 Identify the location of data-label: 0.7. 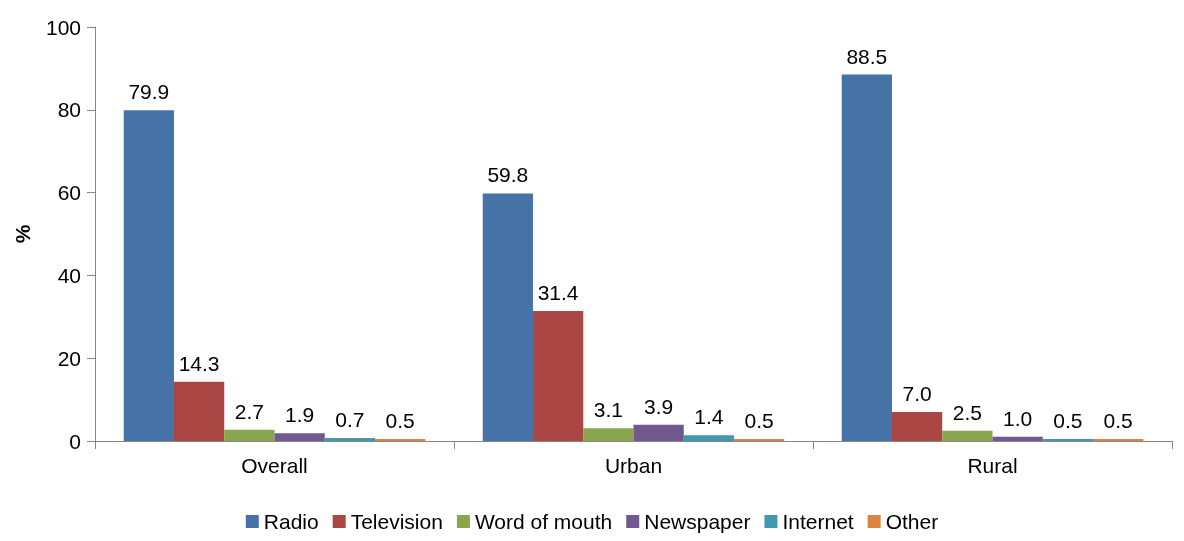
(350, 420).